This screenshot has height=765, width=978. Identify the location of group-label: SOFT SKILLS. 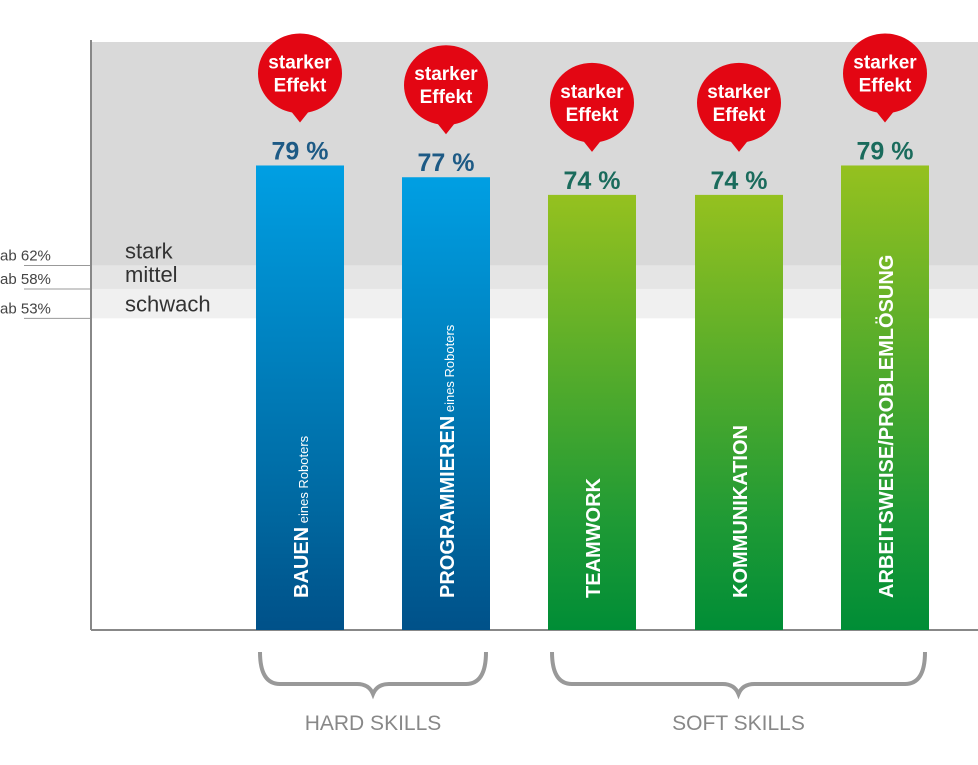
(738, 723).